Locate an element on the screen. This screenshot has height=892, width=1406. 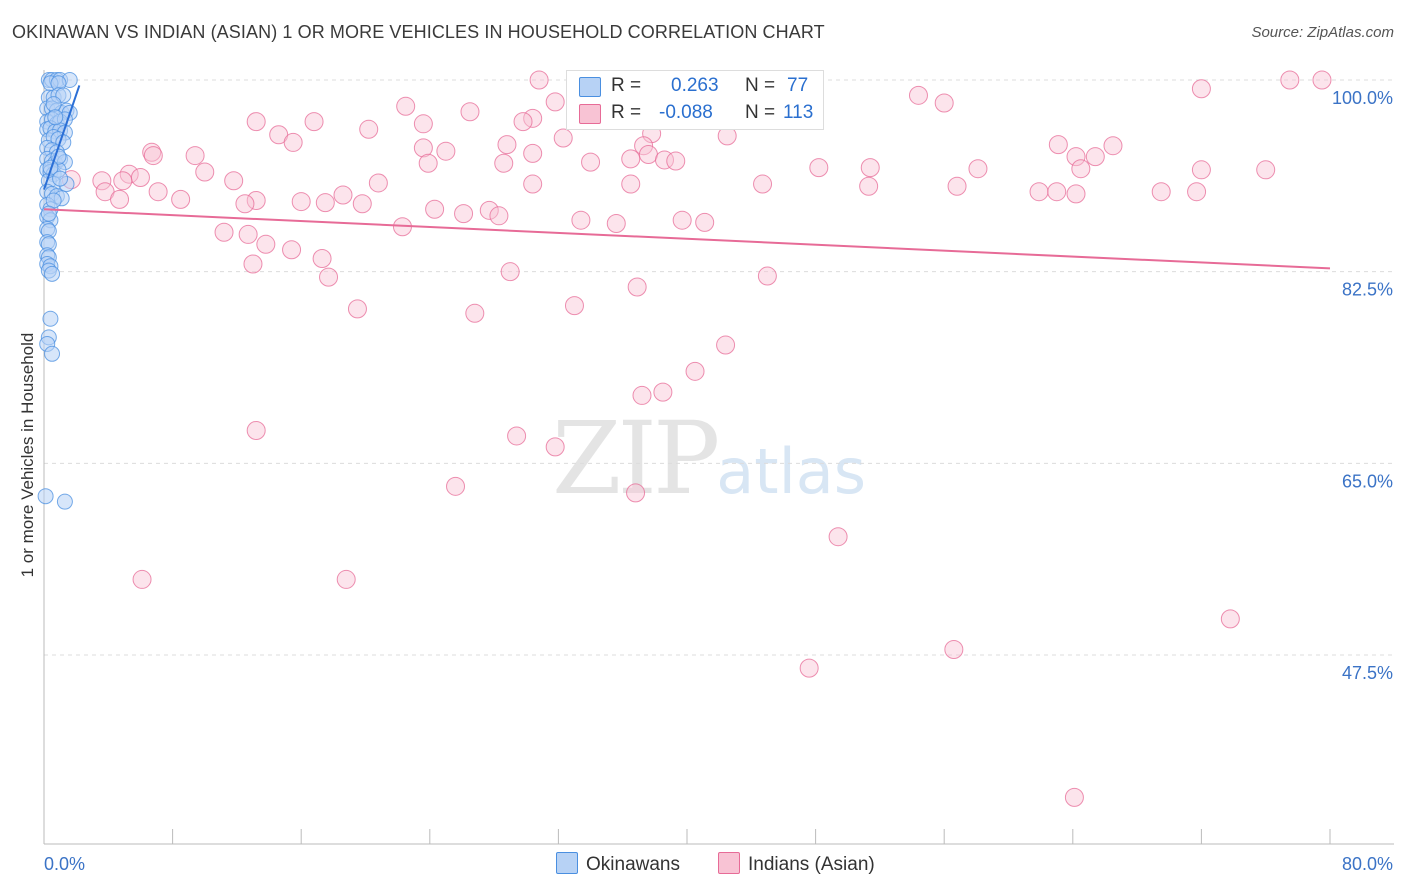
stats-legend: R = 0.263 N = 77 R = -0.088 N = 113 is located at coordinates (695, 100).